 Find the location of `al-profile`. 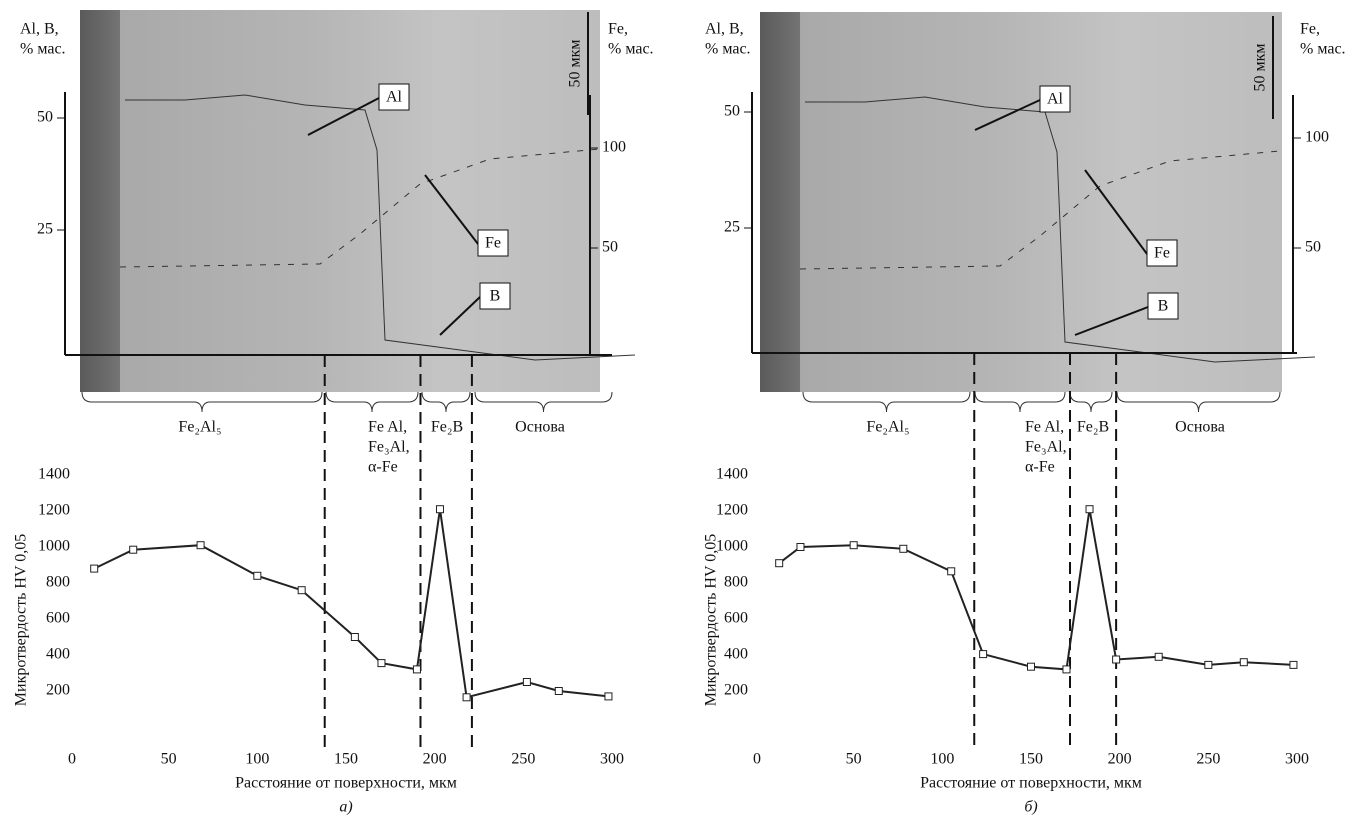

al-profile is located at coordinates (380, 227).